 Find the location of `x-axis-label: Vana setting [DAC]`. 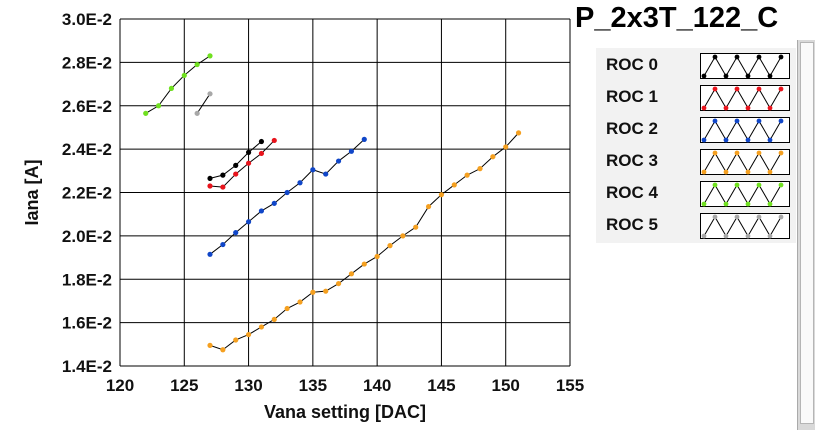

x-axis-label: Vana setting [DAC] is located at coordinates (345, 412).